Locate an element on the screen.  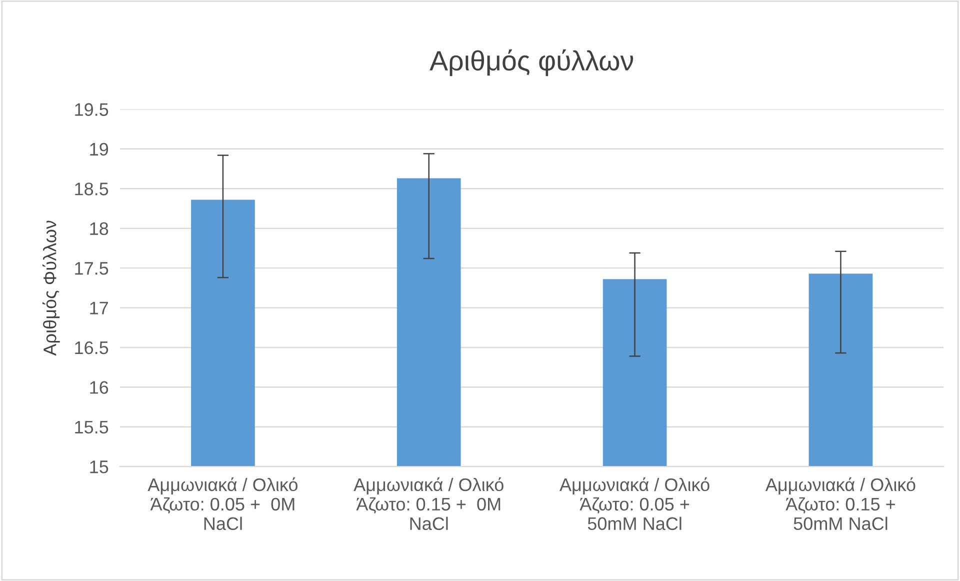
x-tick-label: Αμμωνιακά / Ολικό Άζωτο: 0.15 + 0M NaCl is located at coordinates (429, 503).